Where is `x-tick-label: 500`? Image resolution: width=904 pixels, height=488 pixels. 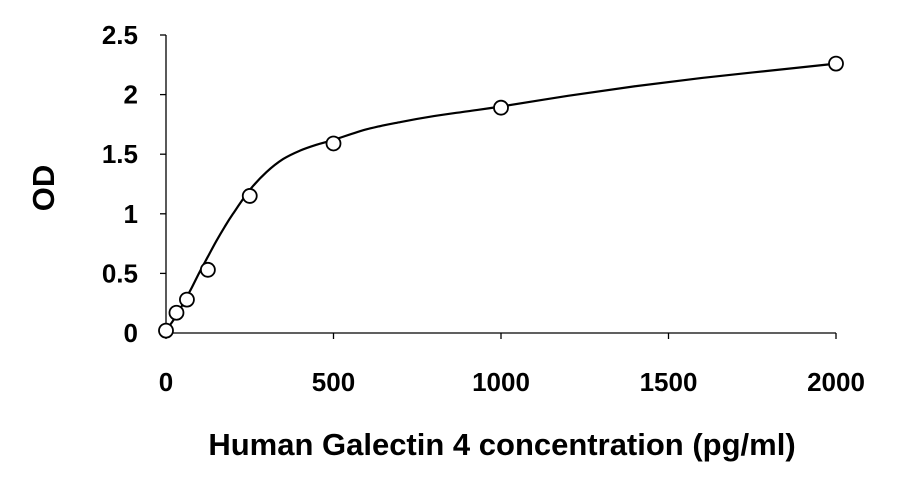 x-tick-label: 500 is located at coordinates (333, 382).